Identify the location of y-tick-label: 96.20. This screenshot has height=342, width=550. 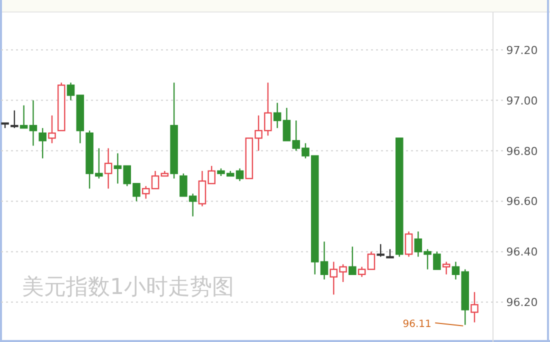
(522, 303).